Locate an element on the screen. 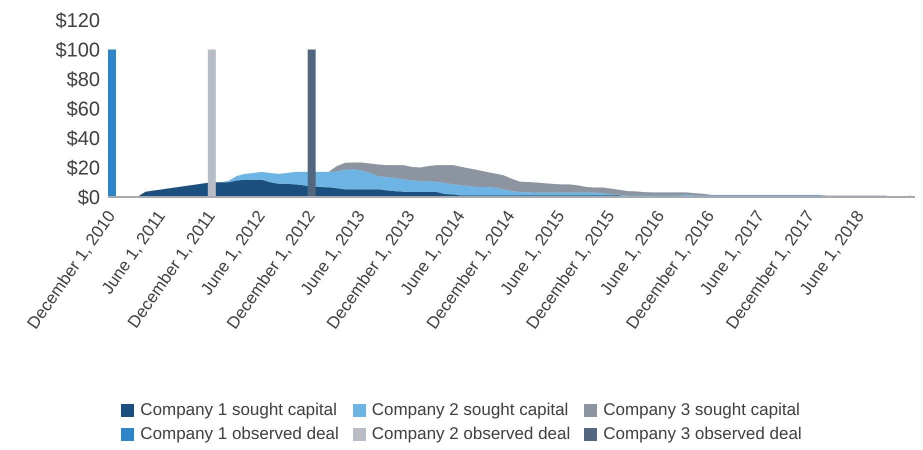 The image size is (923, 450). y-tick-label: $60 is located at coordinates (83, 109).